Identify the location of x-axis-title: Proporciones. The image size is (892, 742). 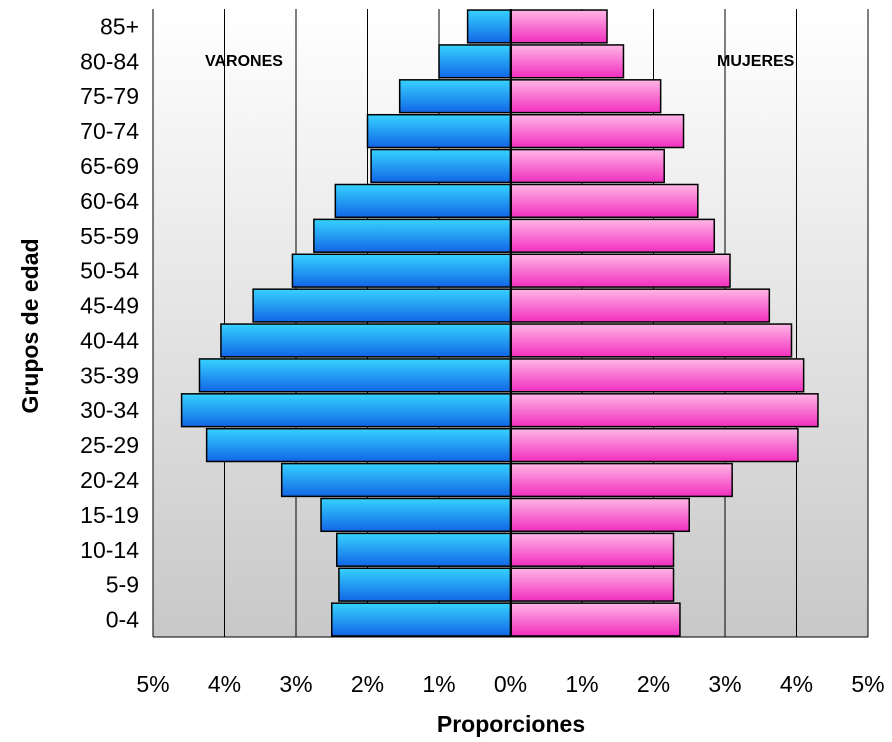
(511, 724).